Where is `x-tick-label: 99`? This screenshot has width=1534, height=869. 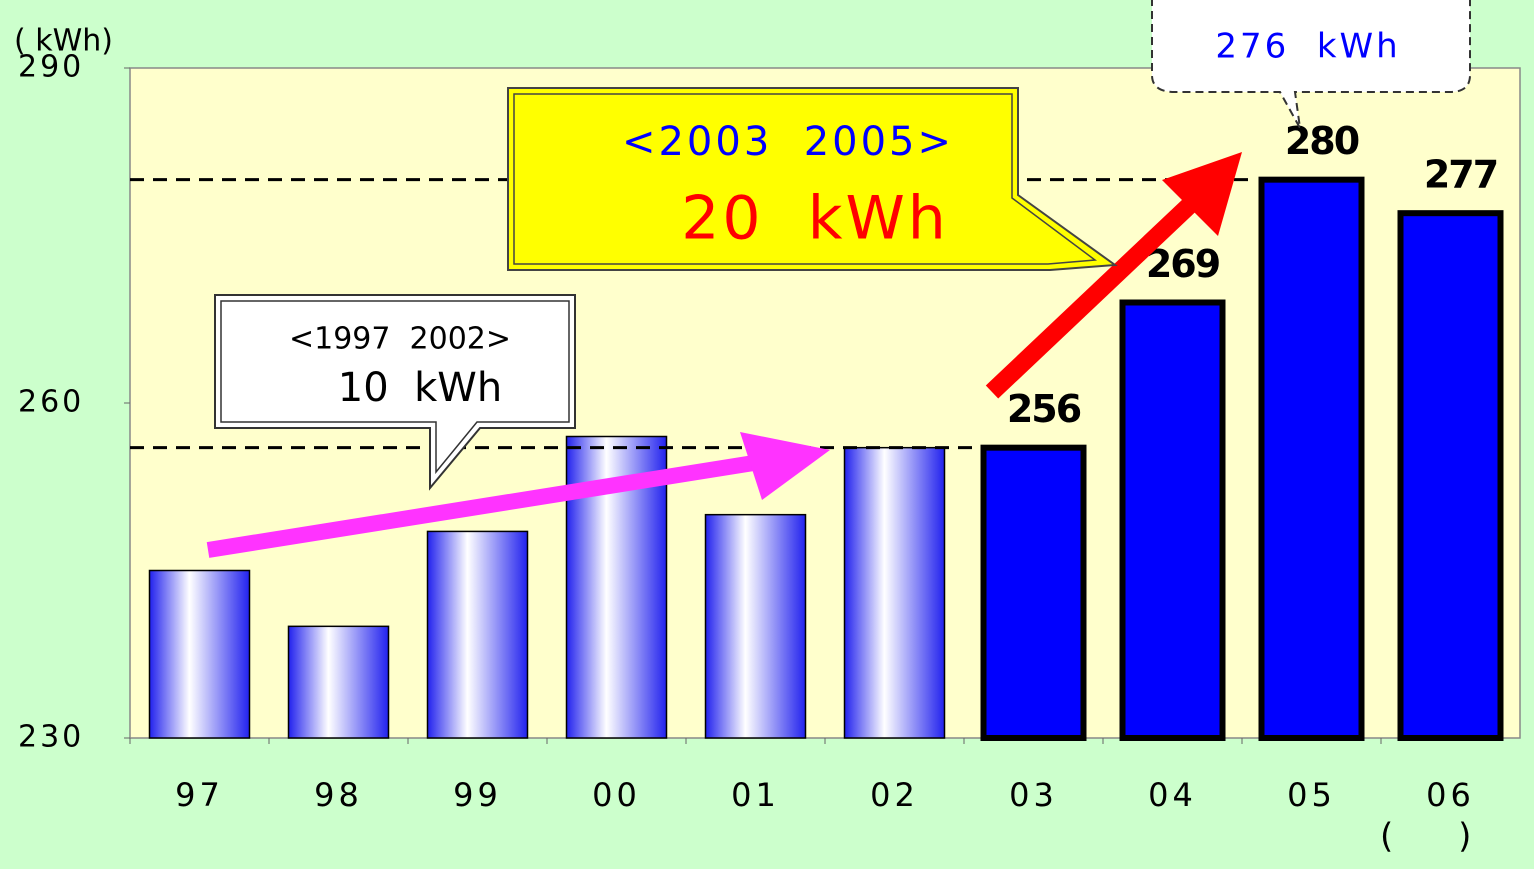 x-tick-label: 99 is located at coordinates (477, 795).